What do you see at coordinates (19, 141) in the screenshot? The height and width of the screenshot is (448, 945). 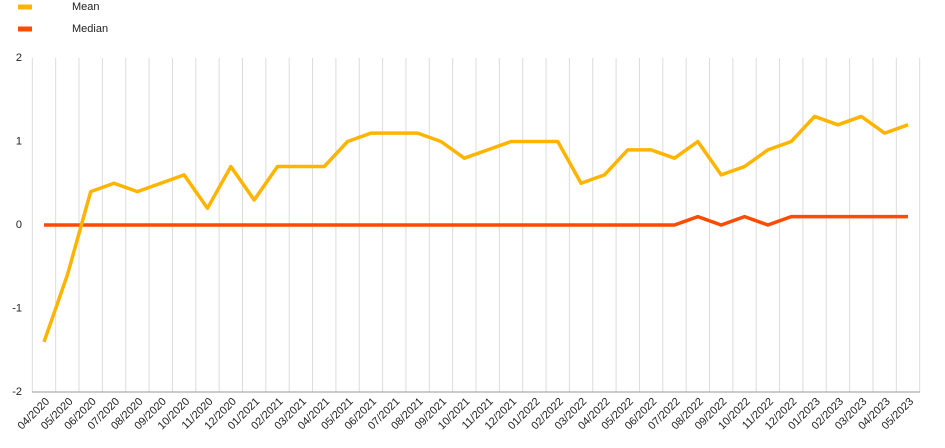 I see `y-tick-label: 1` at bounding box center [19, 141].